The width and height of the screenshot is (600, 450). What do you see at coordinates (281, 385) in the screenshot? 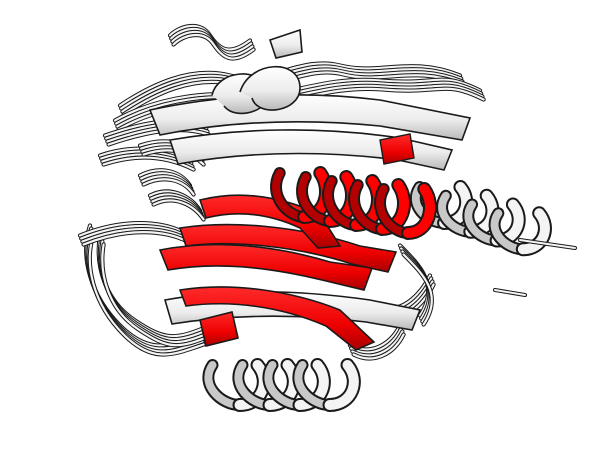
I see `bottom-helix` at bounding box center [281, 385].